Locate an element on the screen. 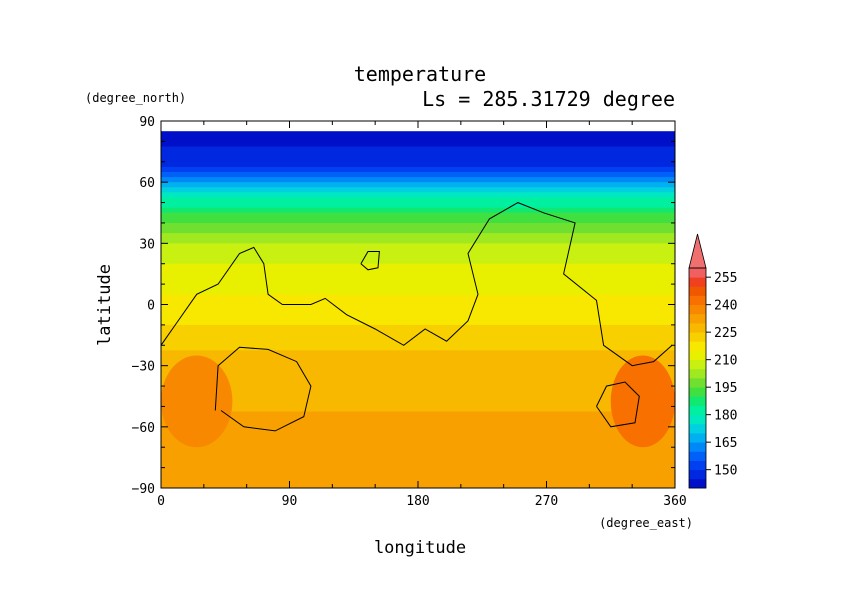  colorbar-tick-label: 180 is located at coordinates (725, 416).